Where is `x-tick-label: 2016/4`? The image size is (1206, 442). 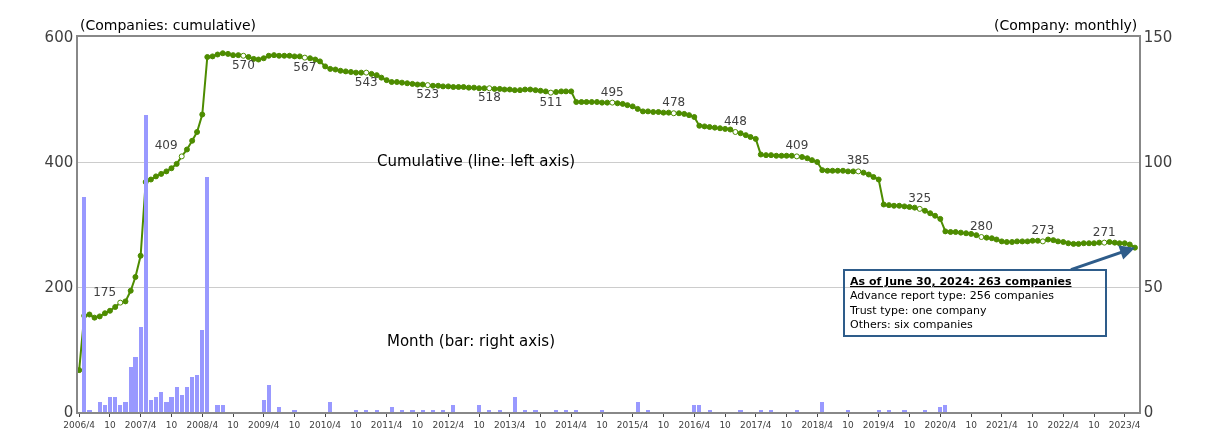
x-tick-label: 2016/4 is located at coordinates (694, 424).